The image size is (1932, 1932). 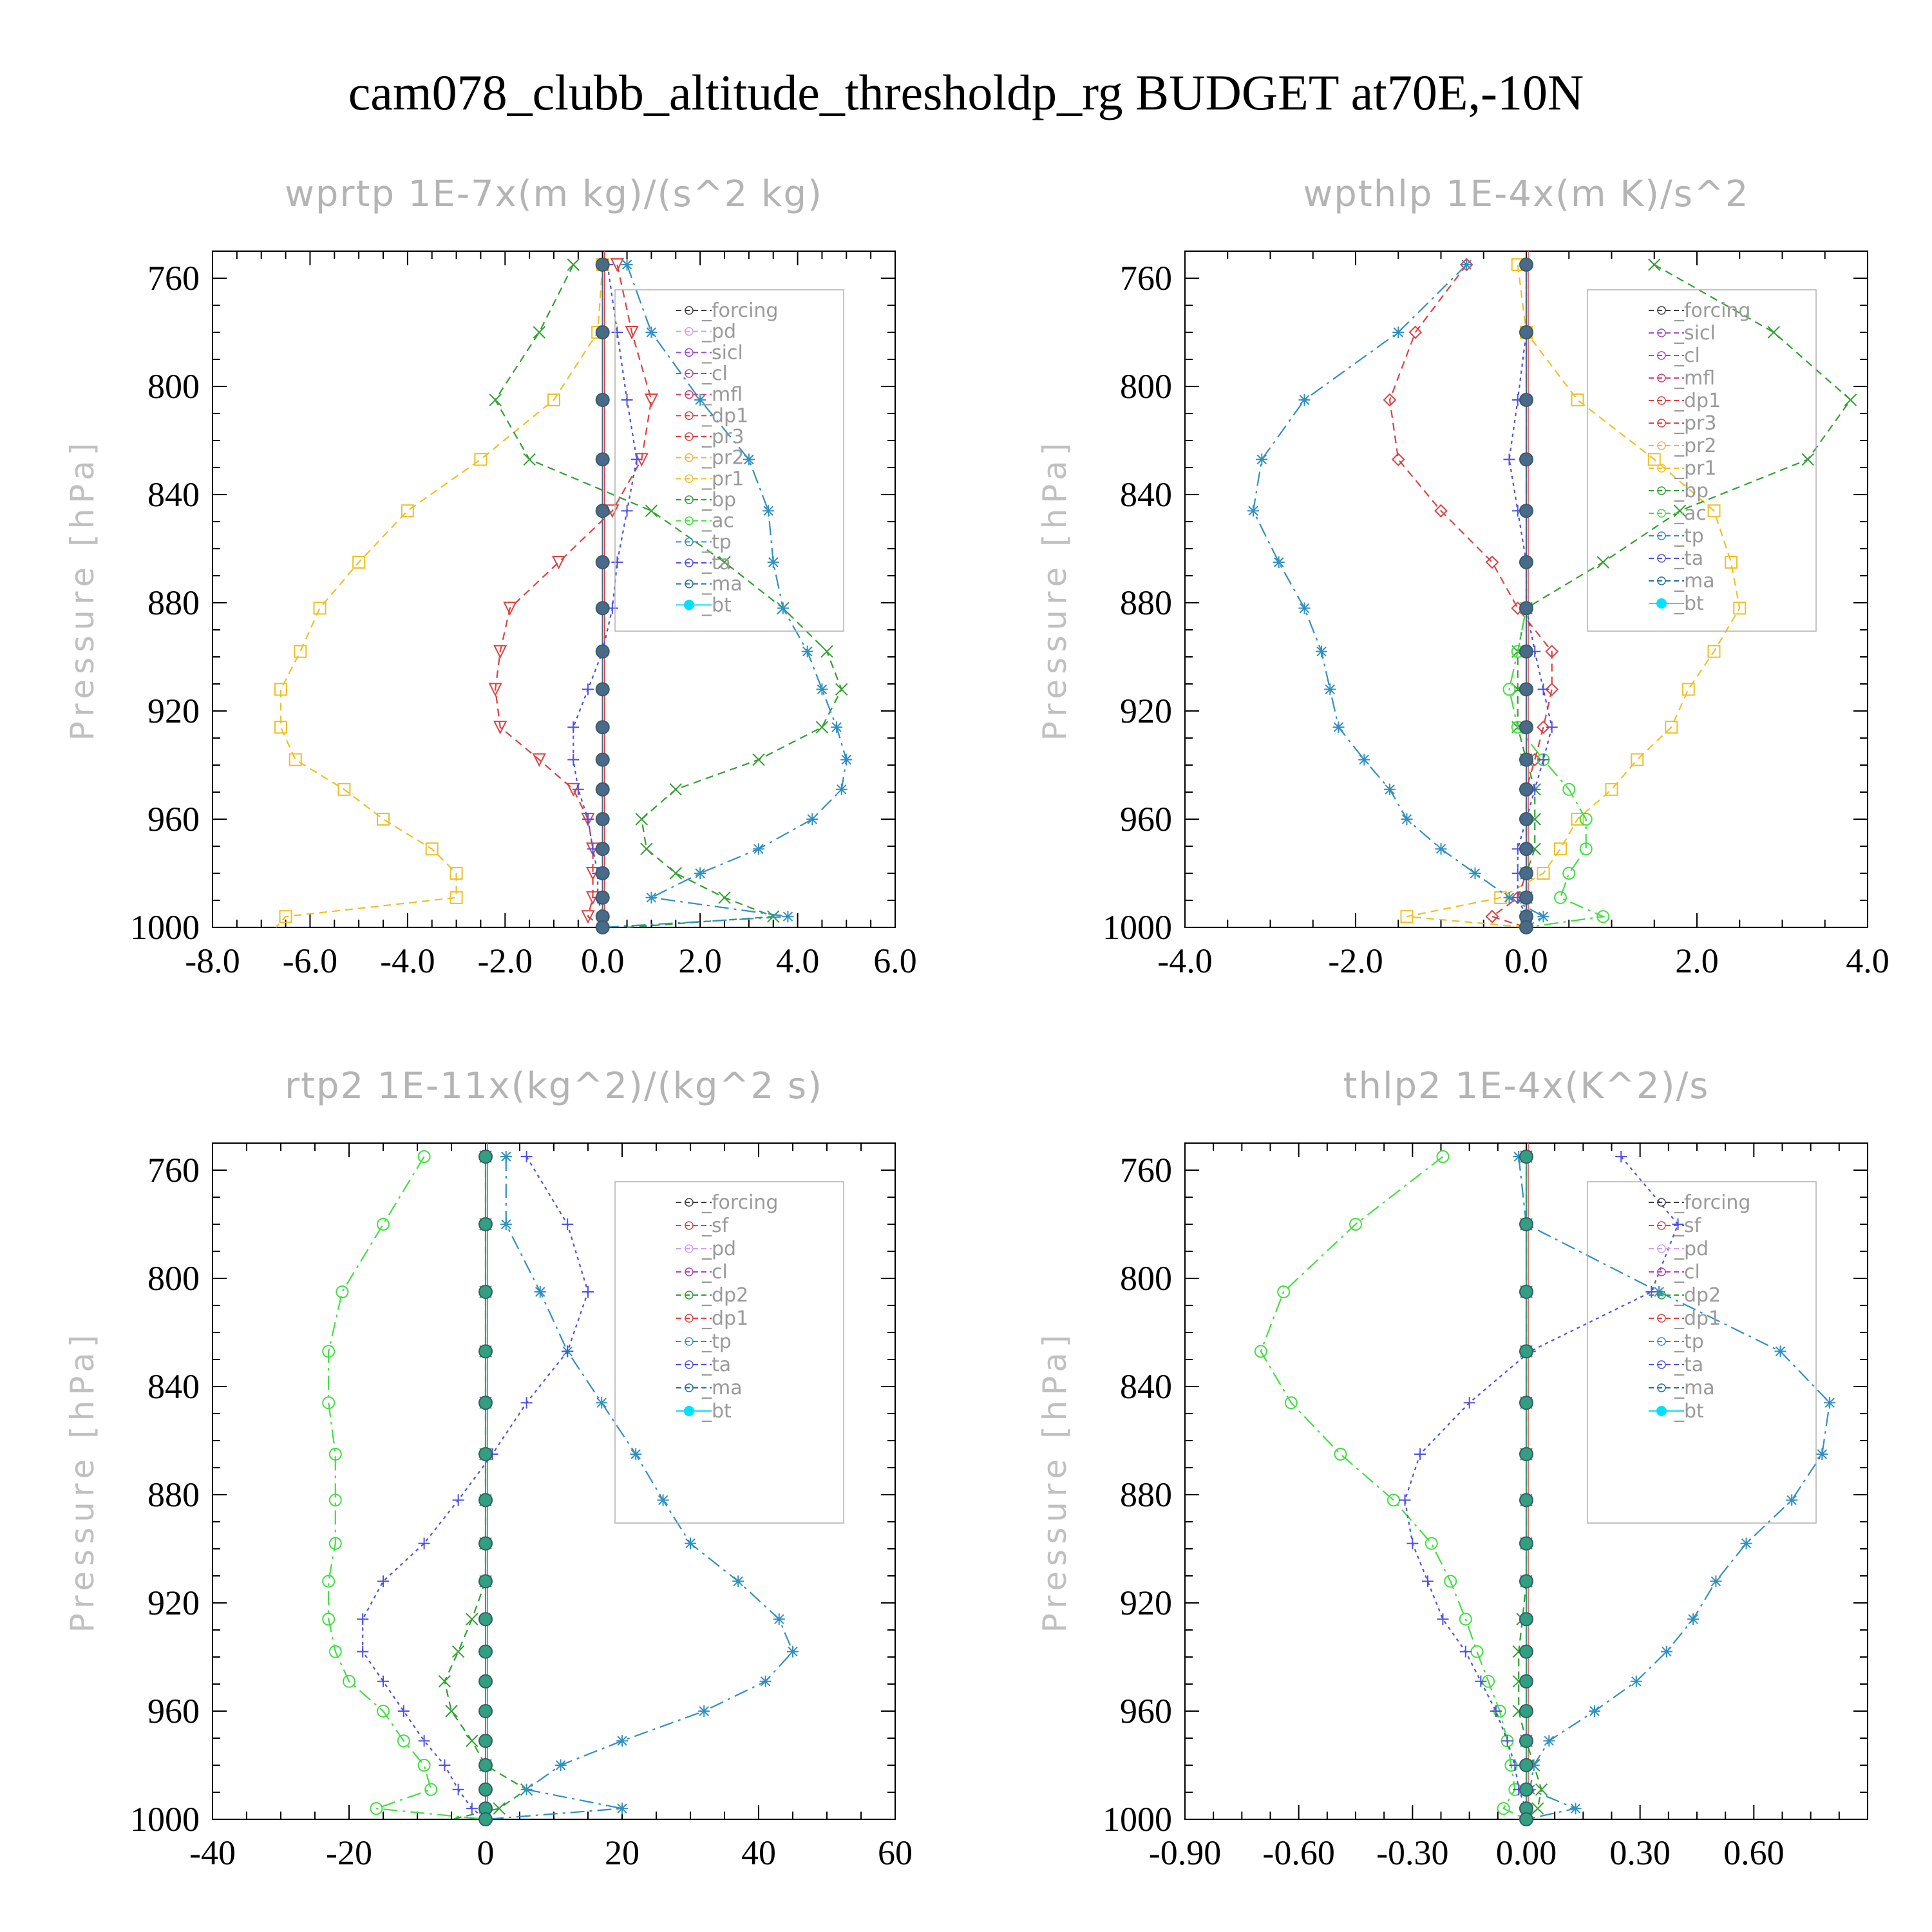 I want to click on legend-entry: _pr3, so click(x=722, y=437).